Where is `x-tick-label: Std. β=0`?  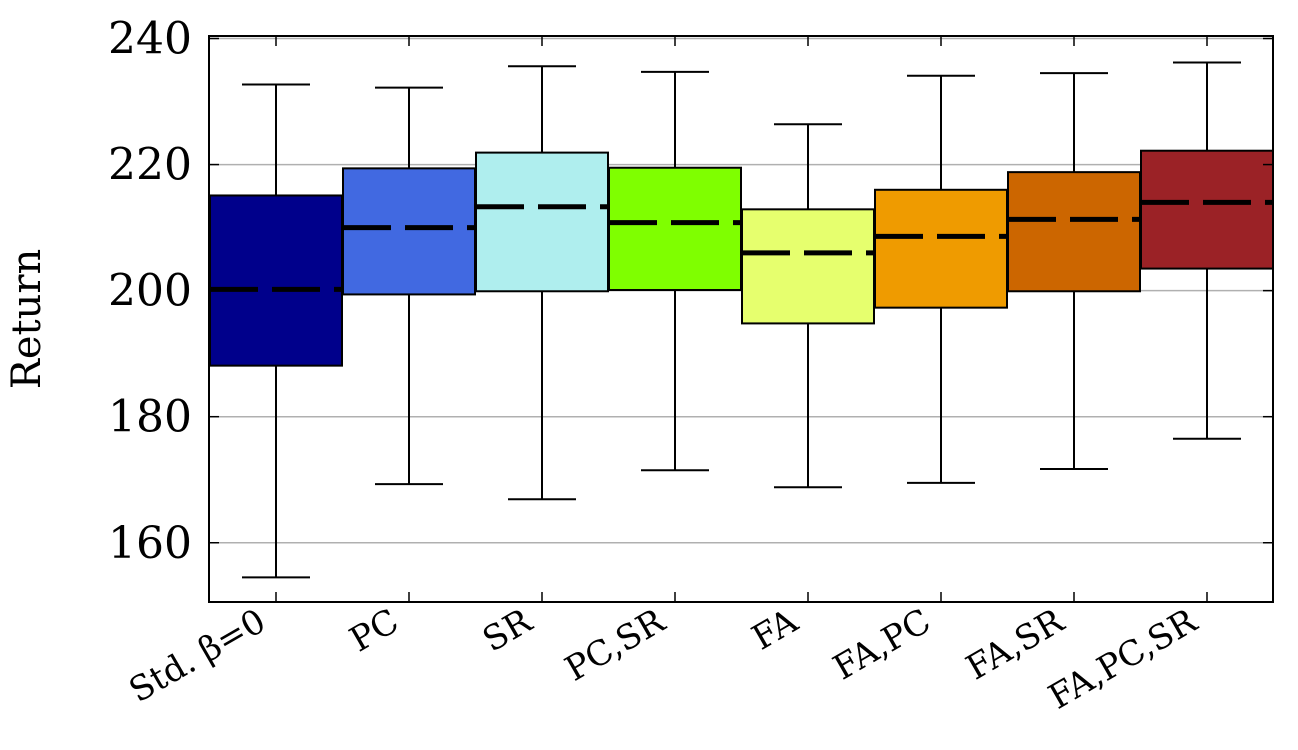
x-tick-label: Std. β=0 is located at coordinates (197, 656).